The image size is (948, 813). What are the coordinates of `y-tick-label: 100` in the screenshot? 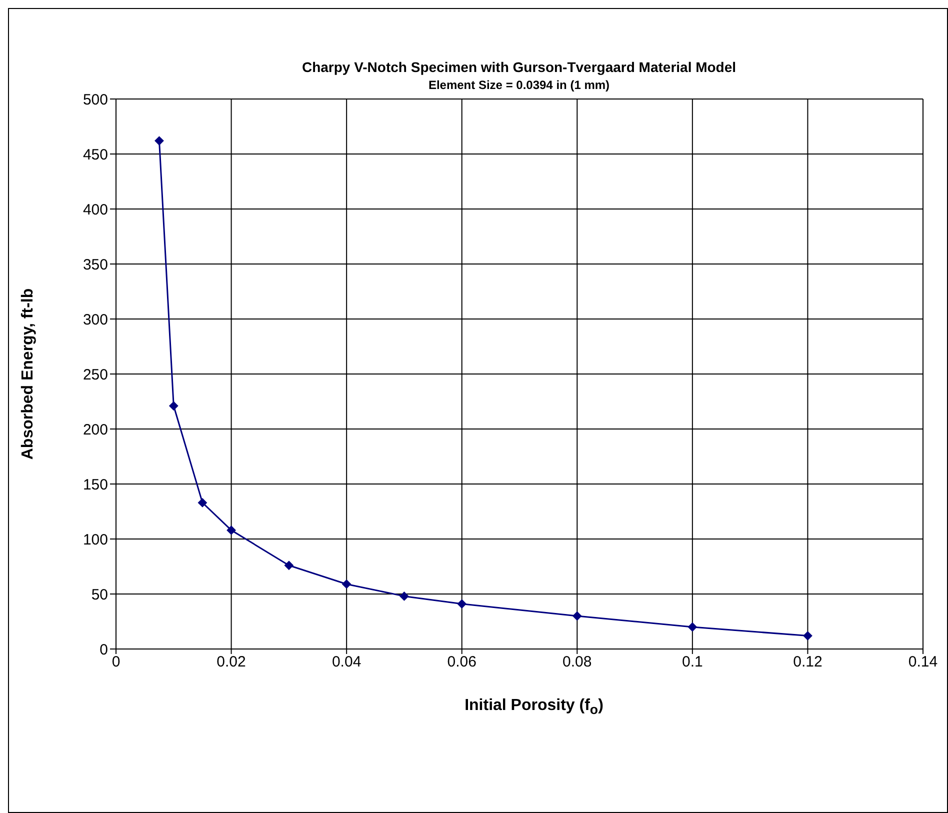 It's located at (95, 539).